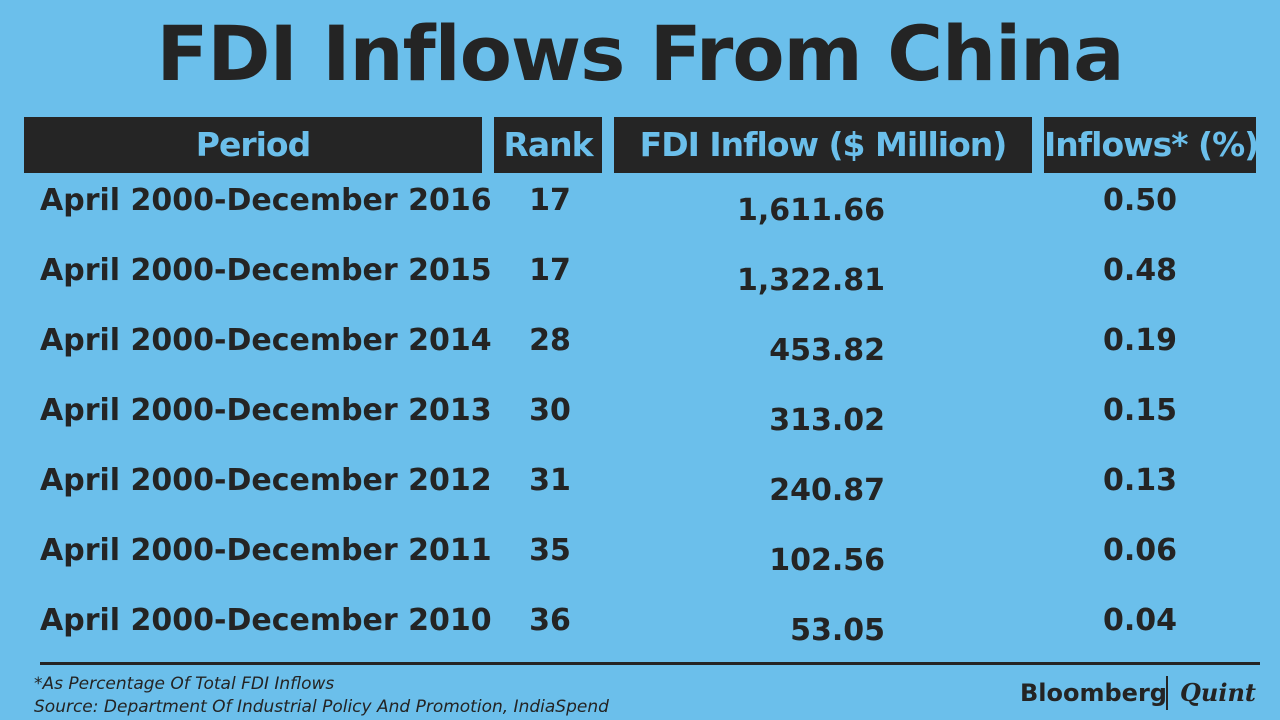  What do you see at coordinates (640, 53) in the screenshot?
I see `chart-title: FDI Inflows From China` at bounding box center [640, 53].